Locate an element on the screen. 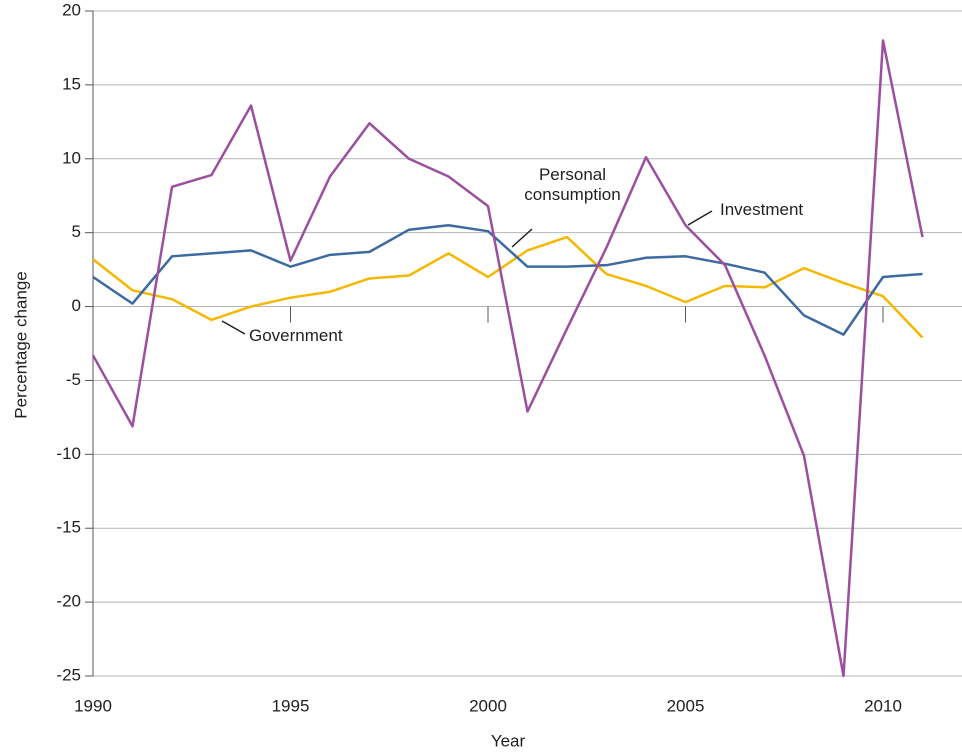 This screenshot has height=753, width=962. series-label: Investment is located at coordinates (762, 209).